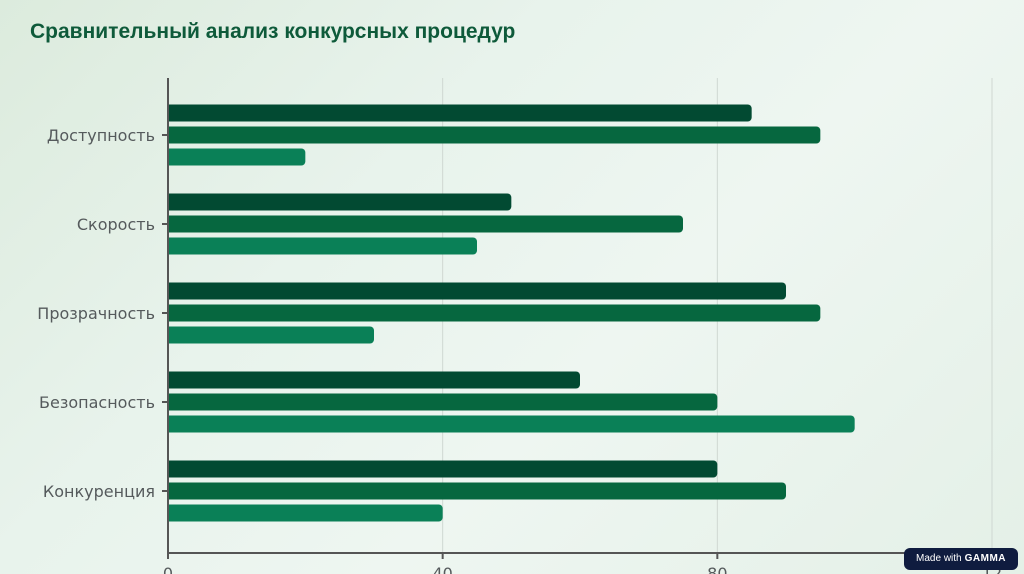 This screenshot has height=574, width=1024. What do you see at coordinates (96, 313) in the screenshot?
I see `category-label: Прозрачность` at bounding box center [96, 313].